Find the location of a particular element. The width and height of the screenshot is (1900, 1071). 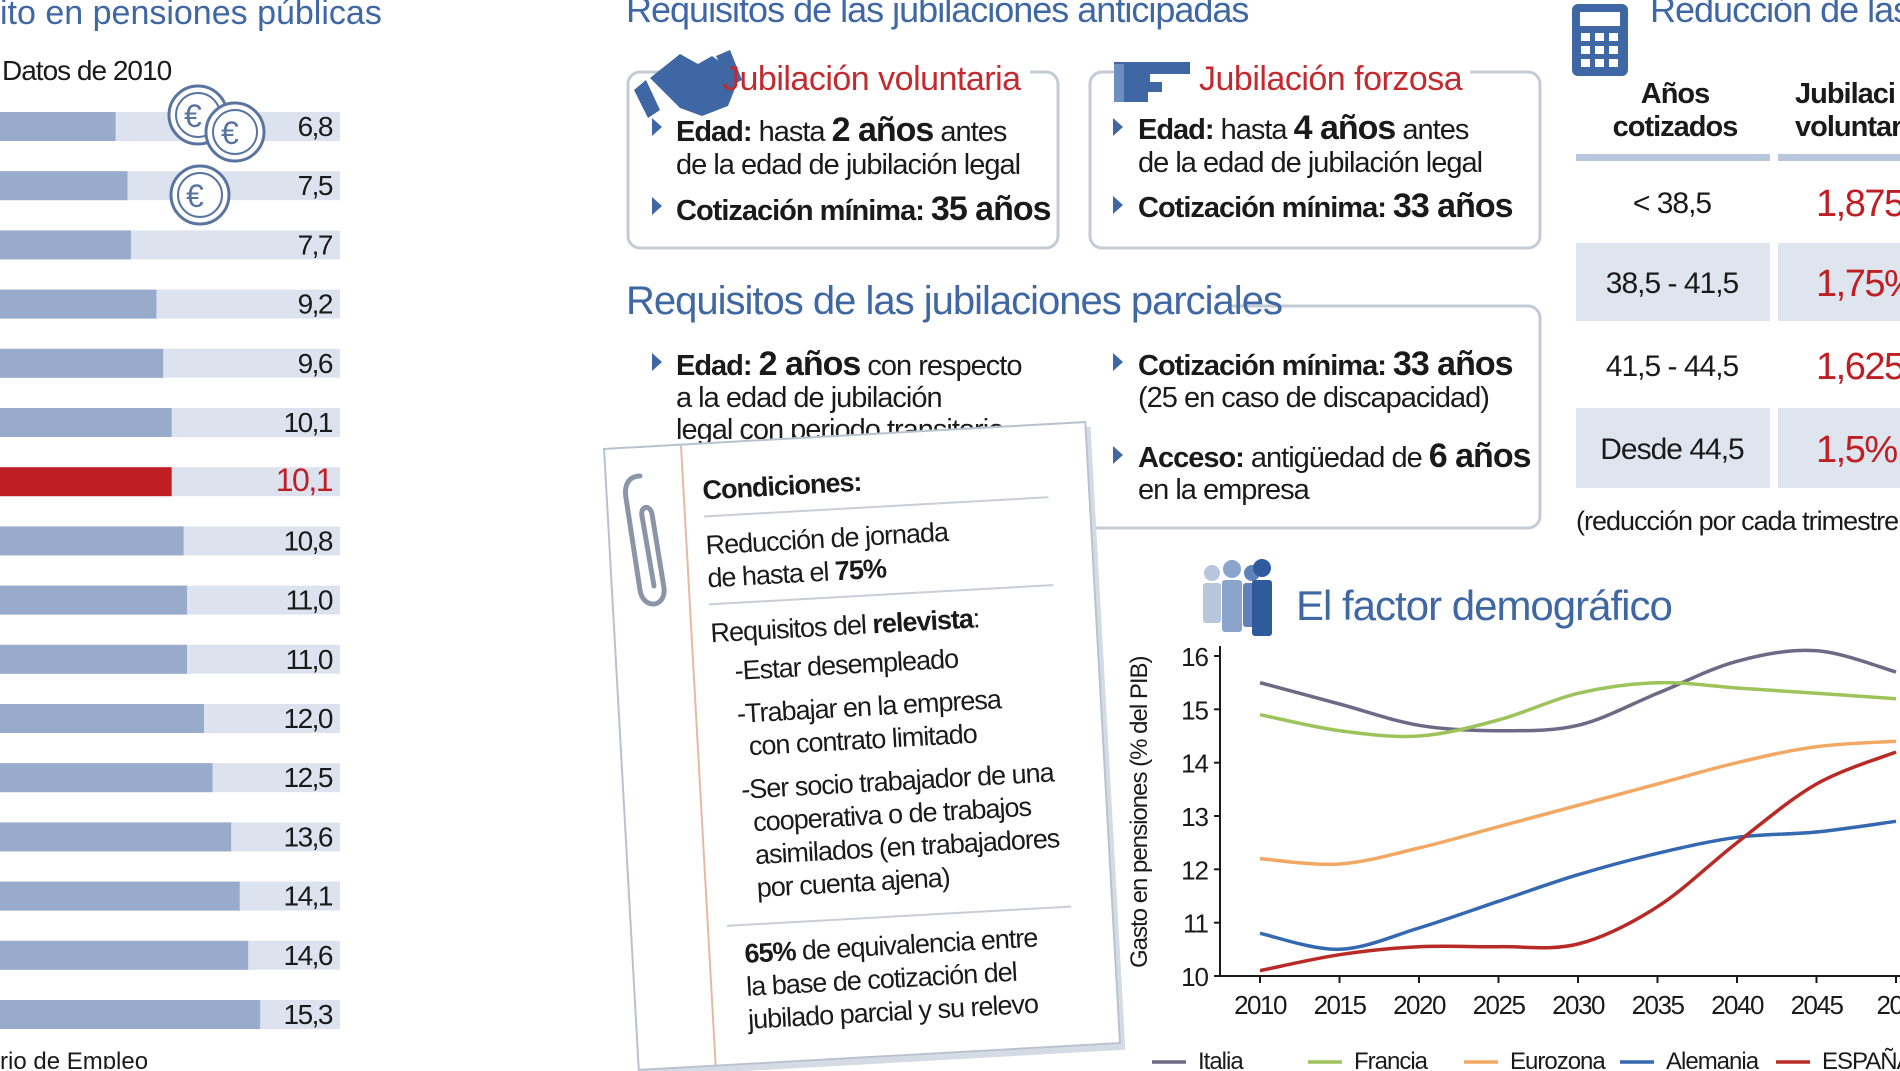

parciales-edad-lead: Edad: is located at coordinates (714, 366).